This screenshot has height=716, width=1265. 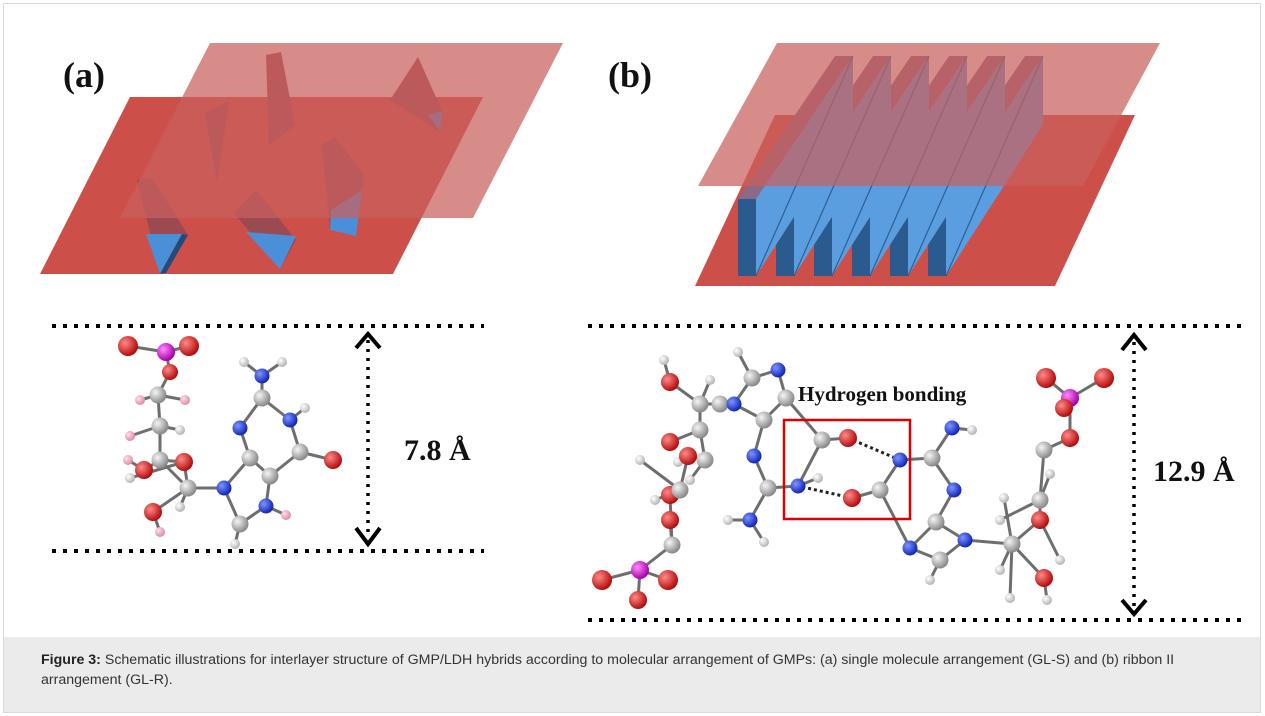 I want to click on hydrogen-bonding-label: Hydrogen bonding, so click(x=882, y=394).